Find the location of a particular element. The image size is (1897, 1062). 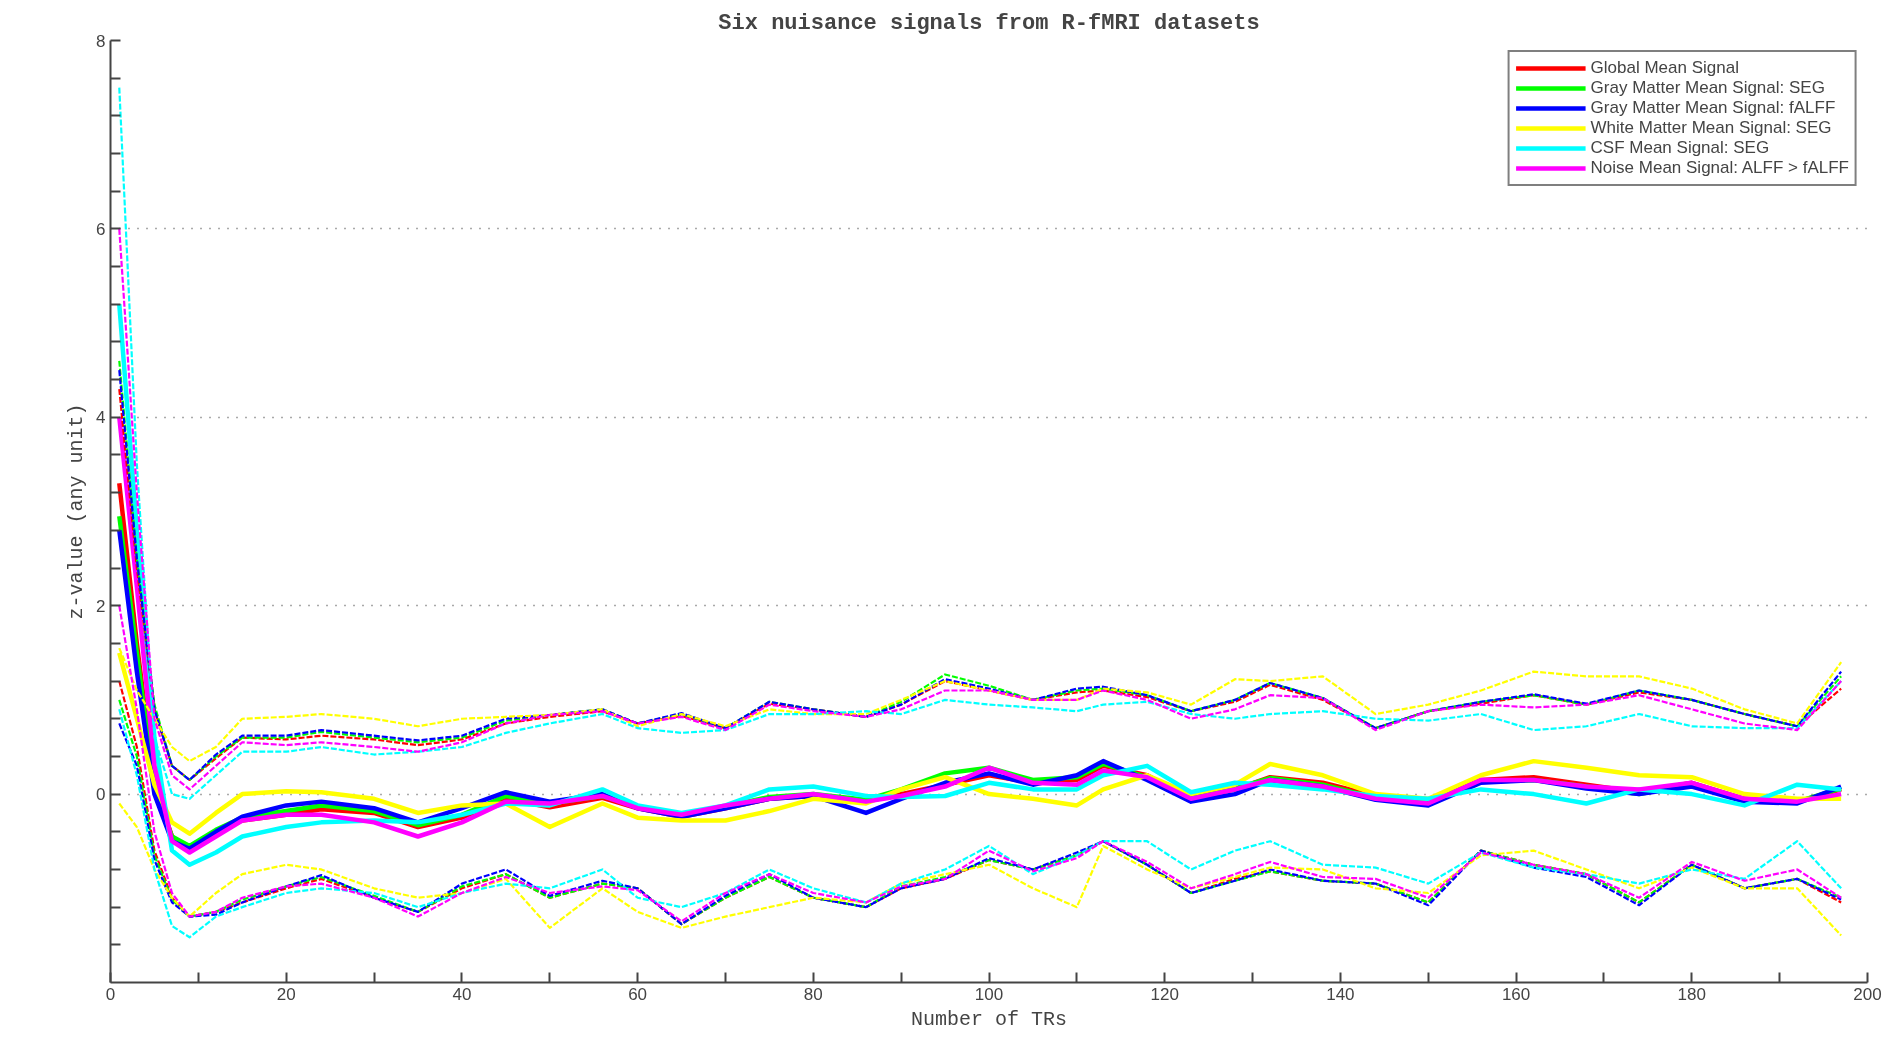

legend-label: White Matter Mean Signal: SEG is located at coordinates (1711, 128).